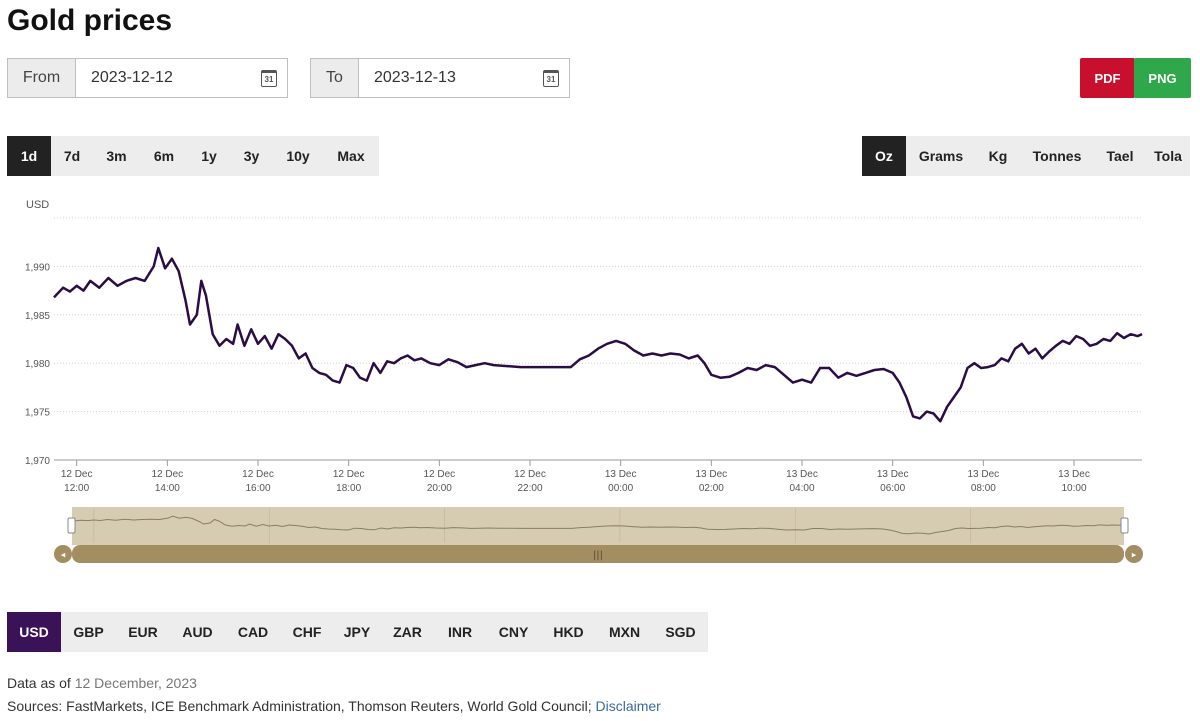 Image resolution: width=1200 pixels, height=721 pixels. I want to click on currency-zar: ZAR, so click(407, 632).